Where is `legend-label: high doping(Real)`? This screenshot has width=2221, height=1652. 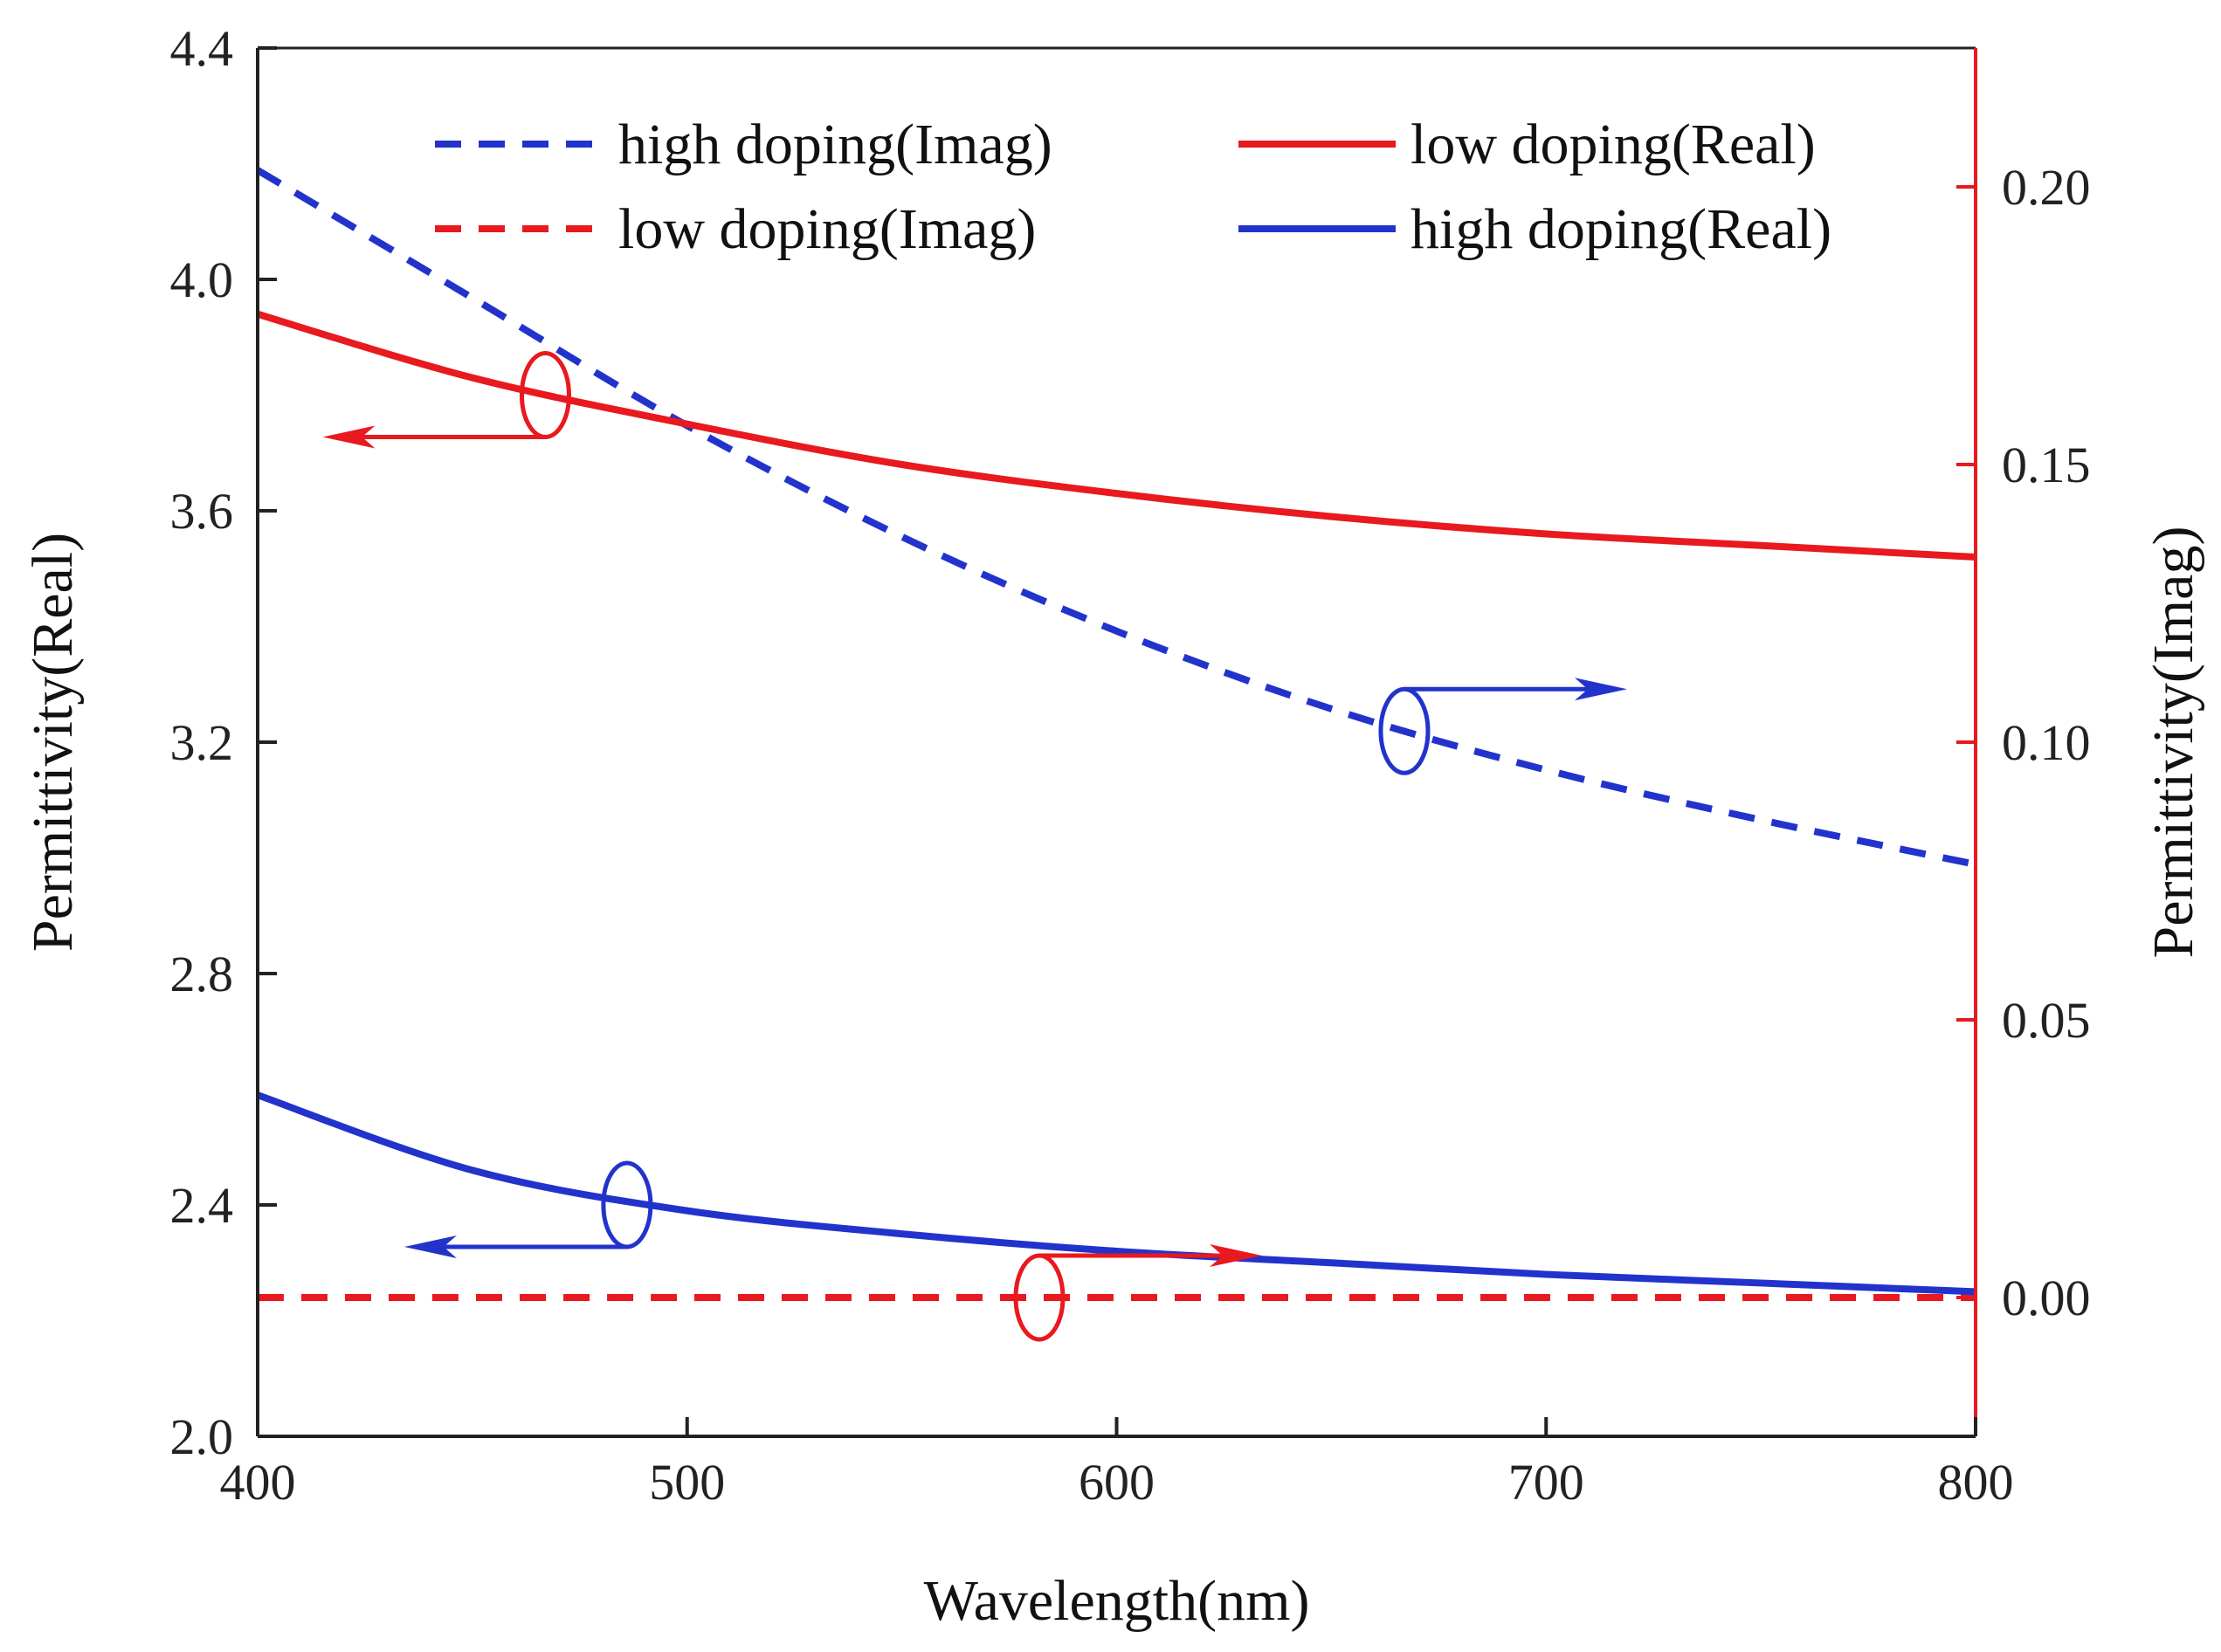
legend-label: high doping(Real) is located at coordinates (1621, 229).